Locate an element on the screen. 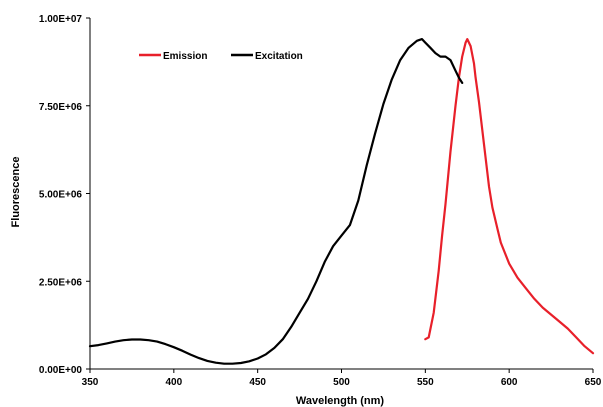 The height and width of the screenshot is (407, 603). y-axis-title: Fluorescence is located at coordinates (16, 192).